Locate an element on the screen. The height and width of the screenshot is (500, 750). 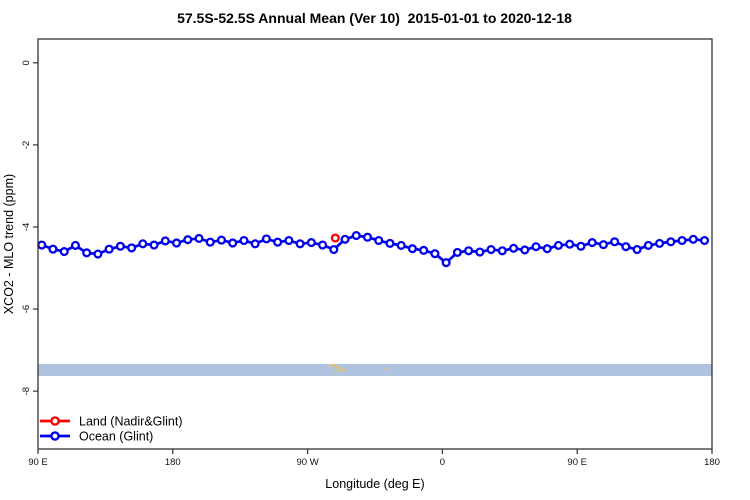
y-tick-label: 0 is located at coordinates (26, 62).